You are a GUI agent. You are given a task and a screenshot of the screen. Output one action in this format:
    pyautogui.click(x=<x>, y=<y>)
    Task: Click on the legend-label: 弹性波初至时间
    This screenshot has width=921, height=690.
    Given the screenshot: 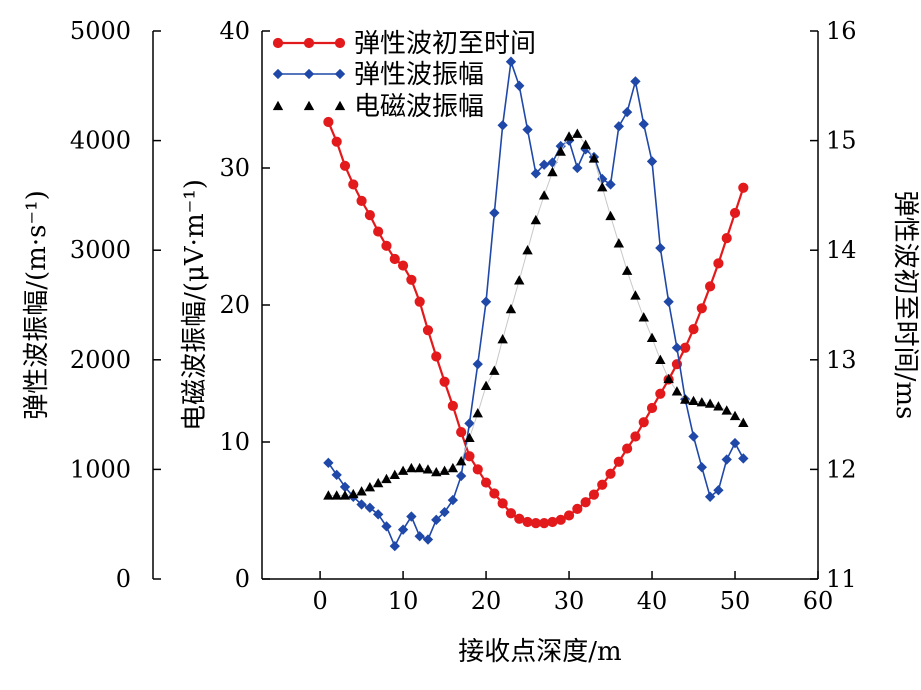 What is the action you would take?
    pyautogui.click(x=445, y=44)
    